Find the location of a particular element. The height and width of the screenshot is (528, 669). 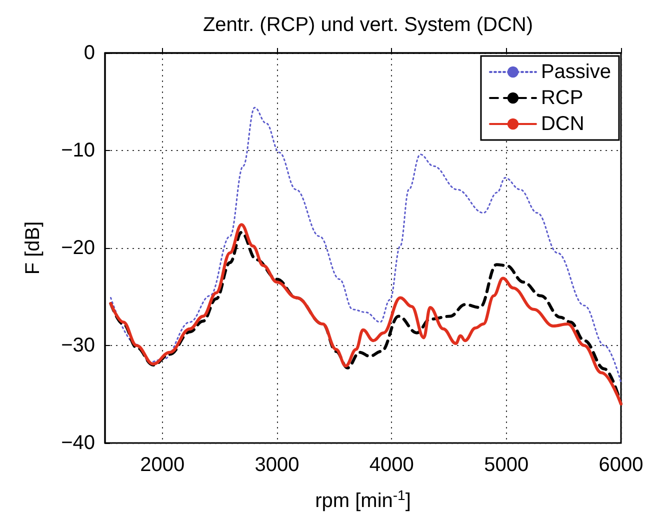

x-tick-label: 5000 is located at coordinates (506, 465).